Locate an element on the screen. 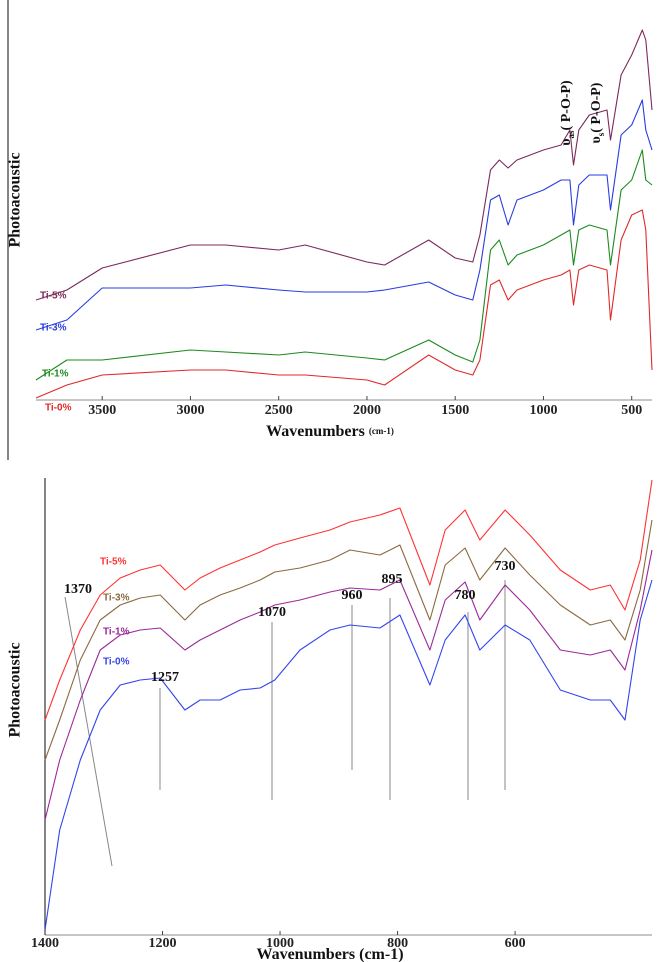  annotation: υas( P-O-P) is located at coordinates (567, 113).